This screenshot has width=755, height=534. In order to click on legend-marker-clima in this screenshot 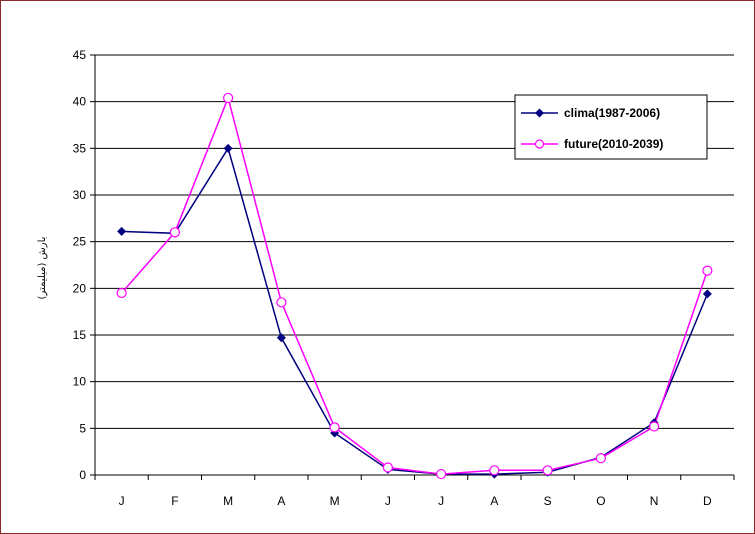, I will do `click(539, 113)`.